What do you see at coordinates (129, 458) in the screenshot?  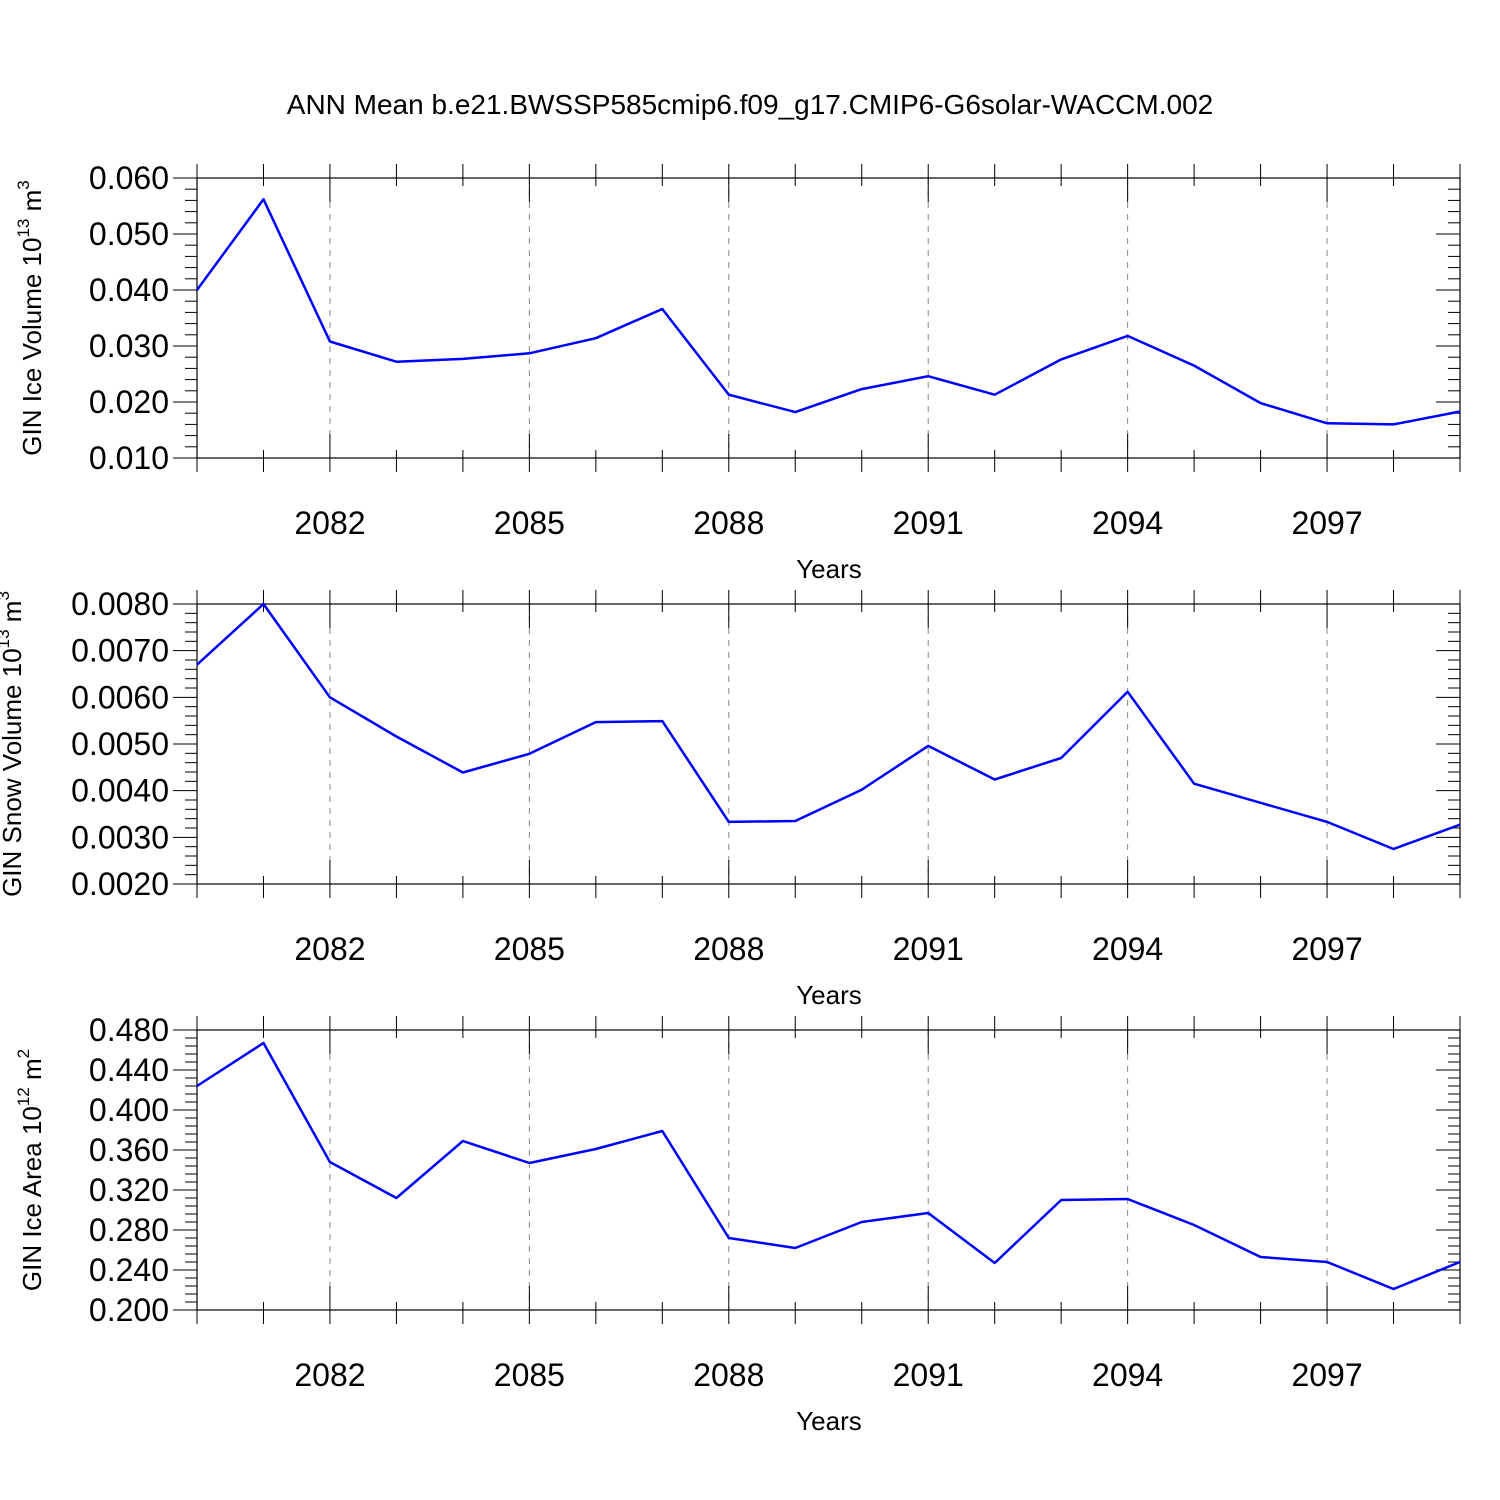 I see `y-tick-label: 0.010` at bounding box center [129, 458].